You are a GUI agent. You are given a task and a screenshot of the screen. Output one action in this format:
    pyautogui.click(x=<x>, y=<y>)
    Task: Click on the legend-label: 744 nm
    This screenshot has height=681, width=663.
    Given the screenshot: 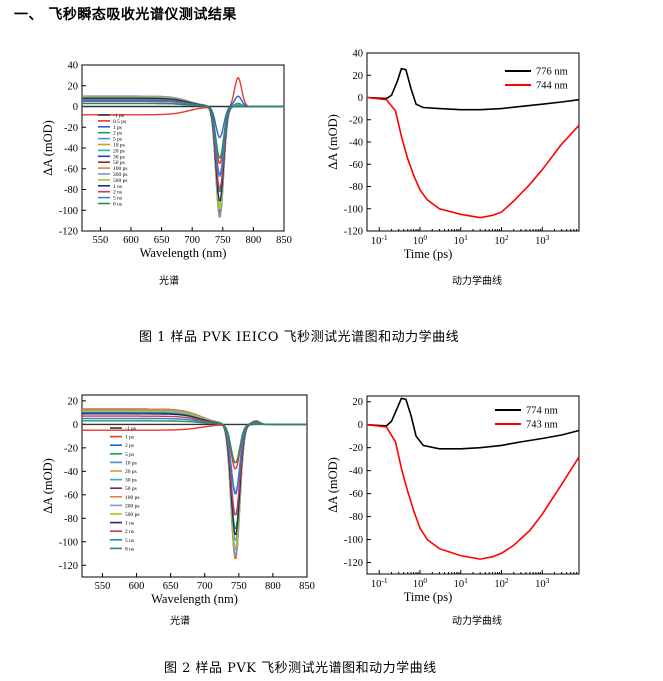 What is the action you would take?
    pyautogui.click(x=552, y=86)
    